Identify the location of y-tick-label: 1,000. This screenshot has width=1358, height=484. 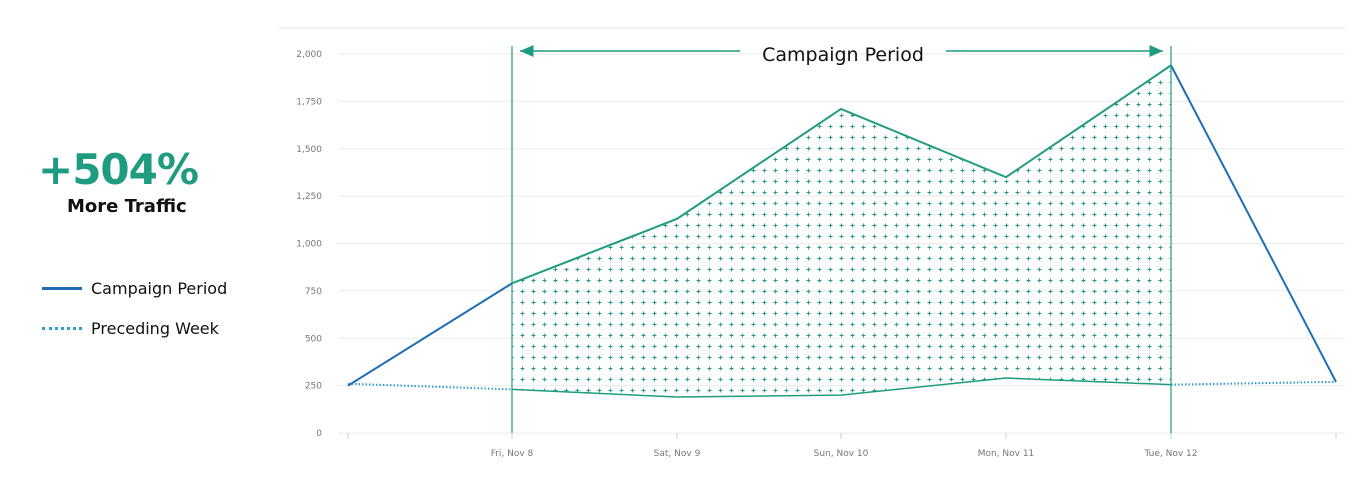
(309, 245).